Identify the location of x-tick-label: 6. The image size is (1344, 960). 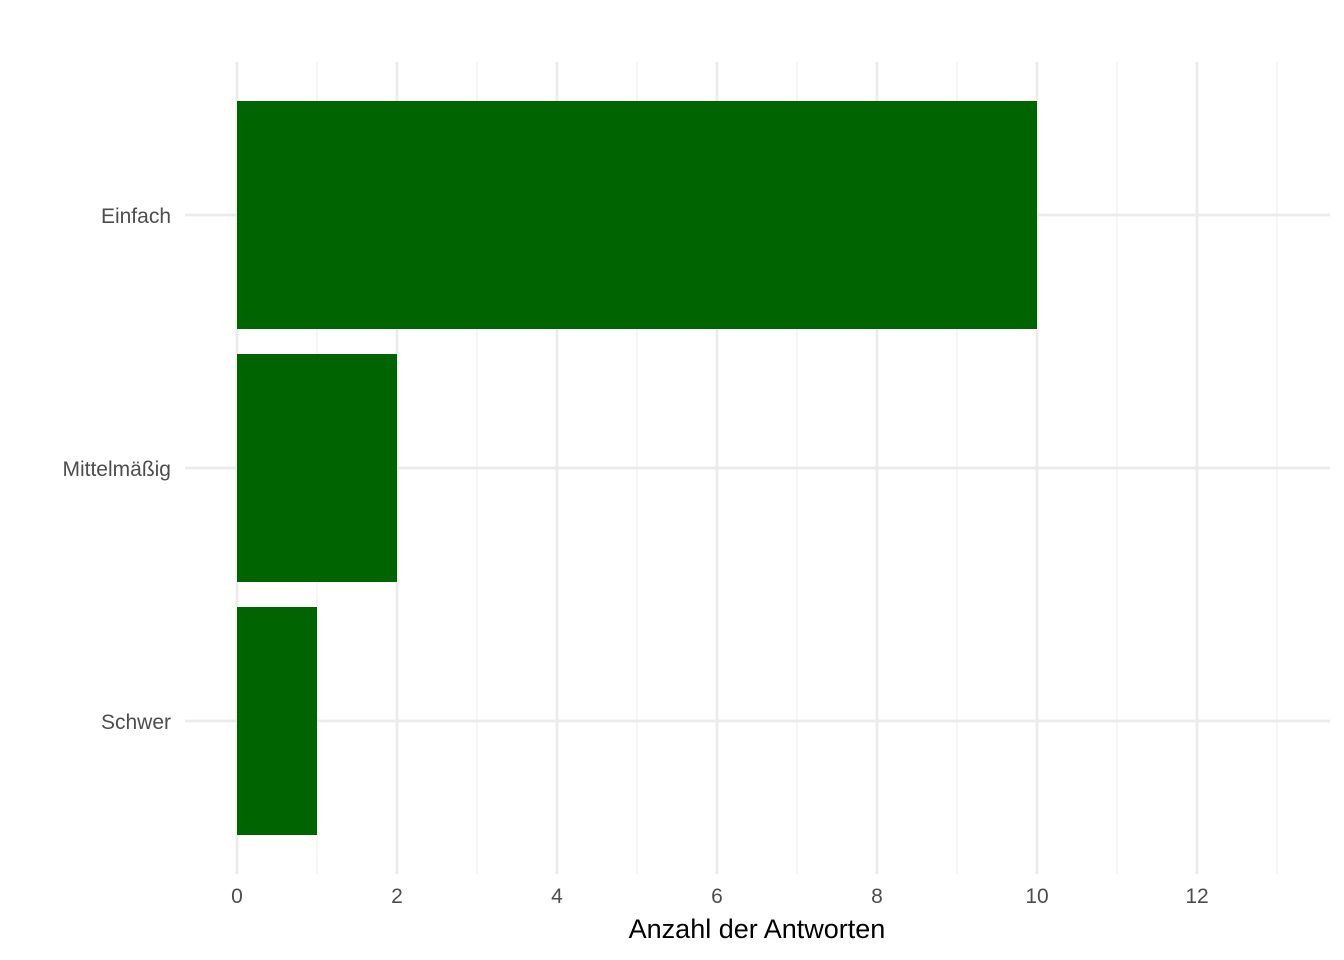
(717, 896).